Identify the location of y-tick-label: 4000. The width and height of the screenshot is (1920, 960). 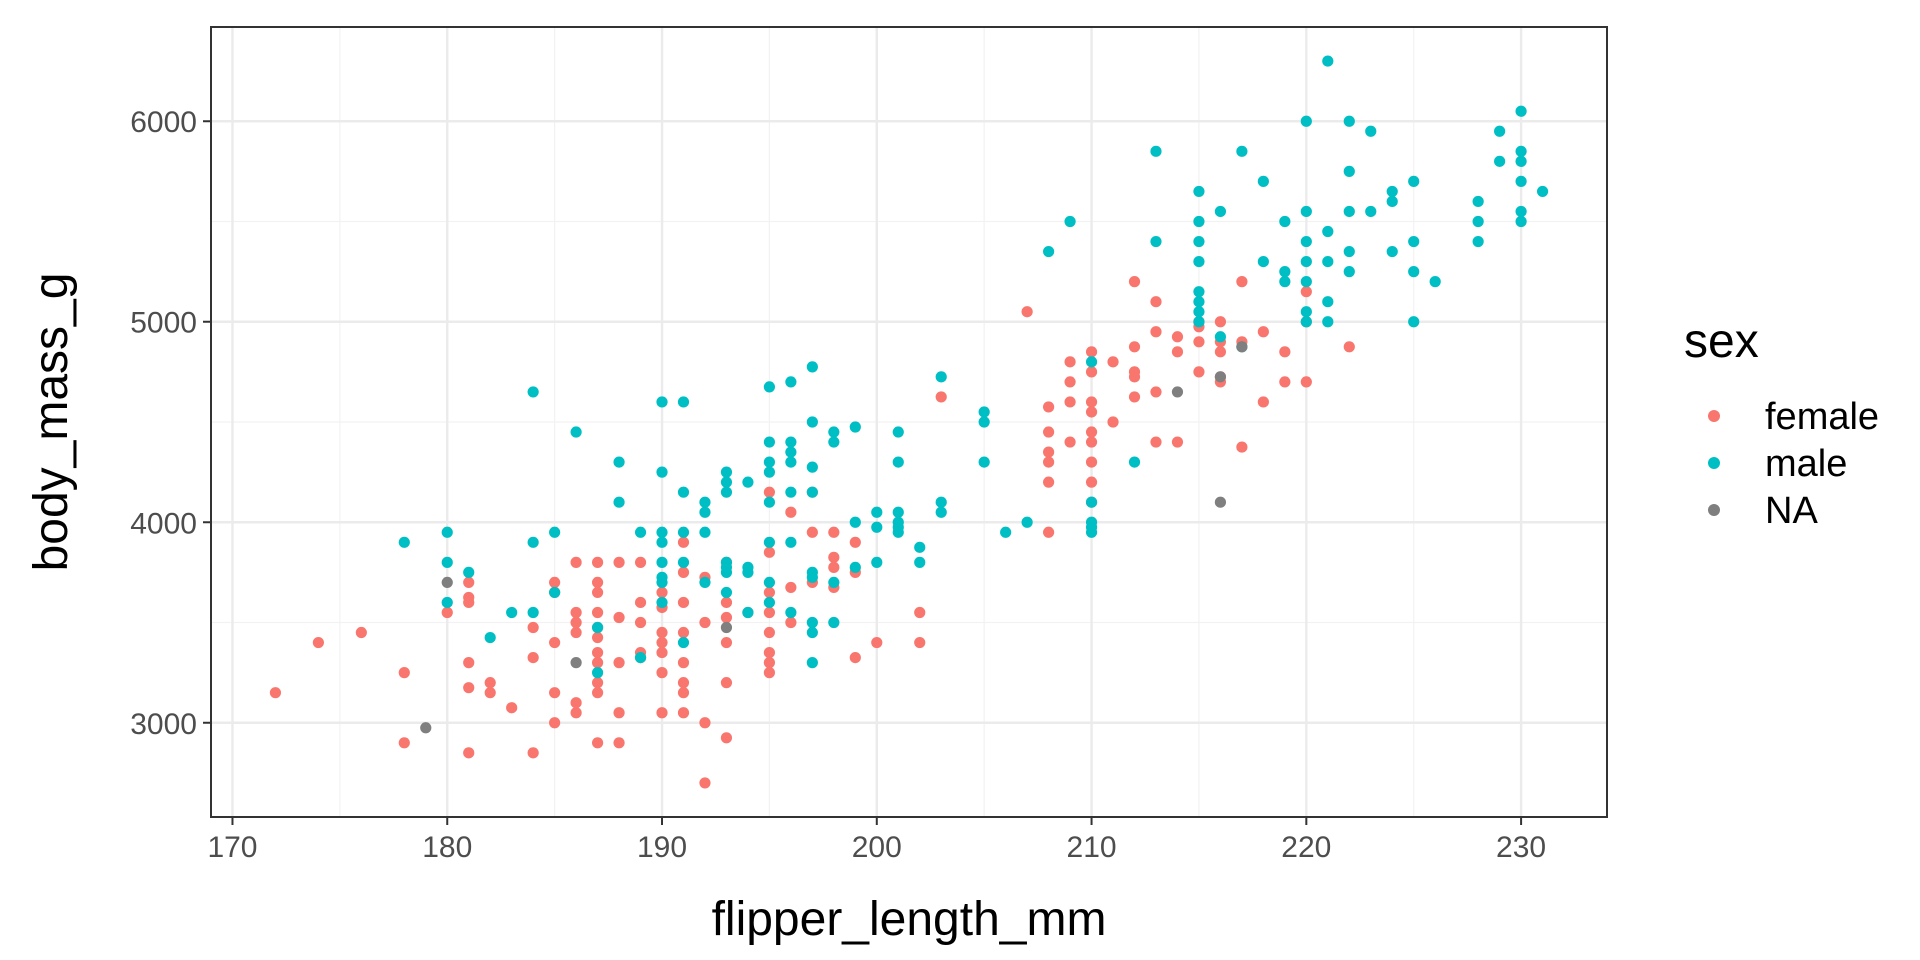
(163, 523).